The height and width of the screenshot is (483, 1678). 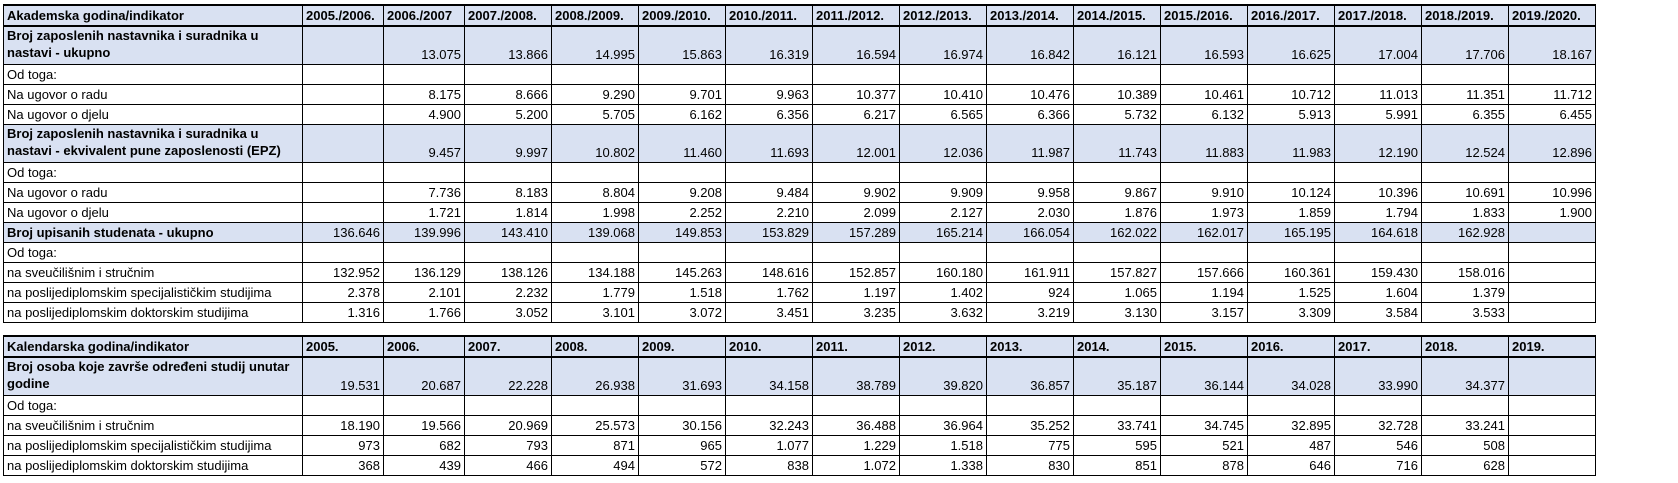 I want to click on value-cell: 1.973, so click(x=1204, y=212).